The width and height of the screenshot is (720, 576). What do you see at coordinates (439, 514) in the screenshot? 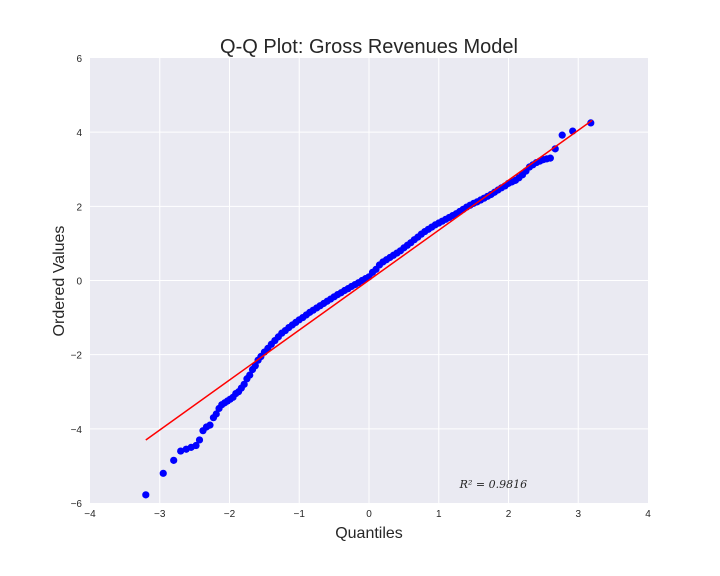
I see `x-tick-label: 1` at bounding box center [439, 514].